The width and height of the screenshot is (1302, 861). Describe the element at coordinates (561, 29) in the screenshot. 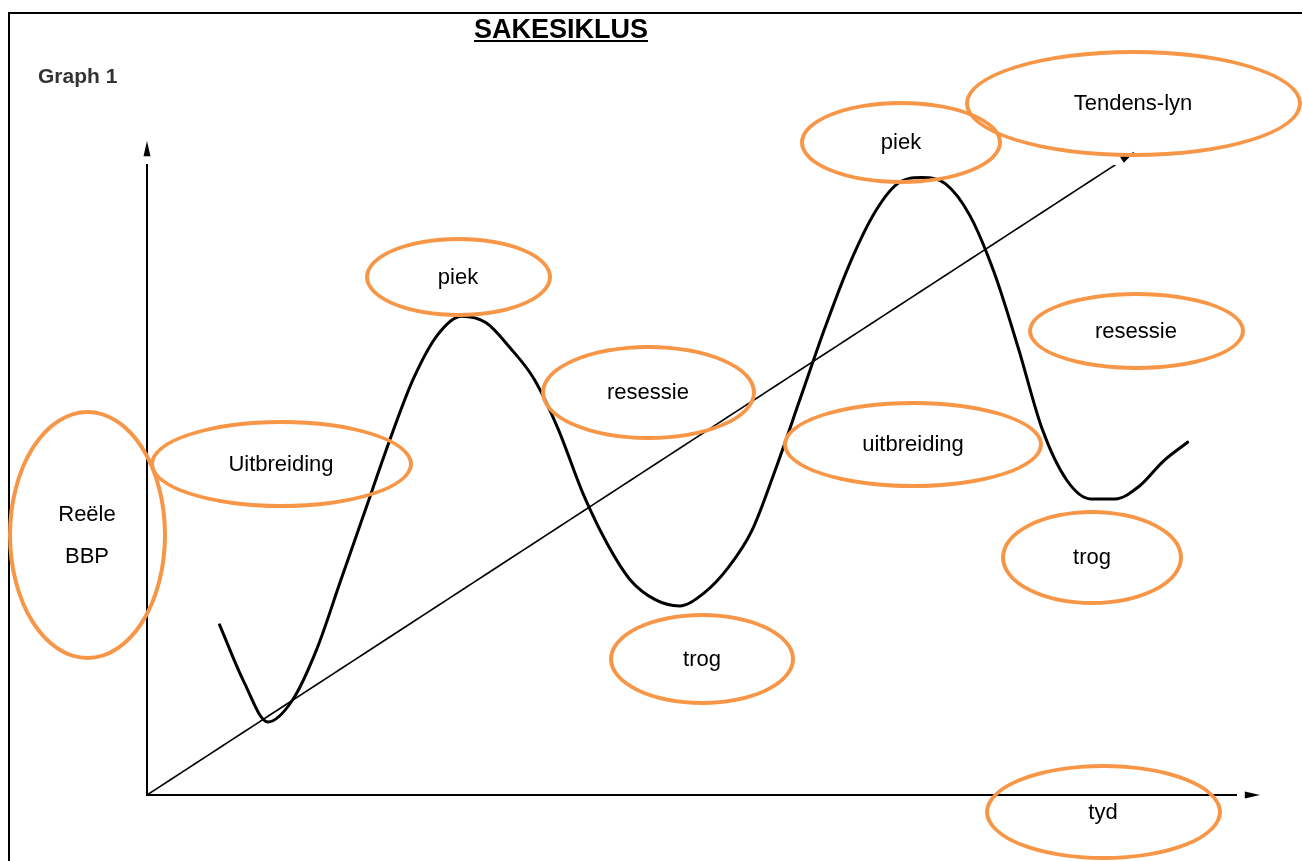

I see `chart-title: SAKESIKLUS` at that location.